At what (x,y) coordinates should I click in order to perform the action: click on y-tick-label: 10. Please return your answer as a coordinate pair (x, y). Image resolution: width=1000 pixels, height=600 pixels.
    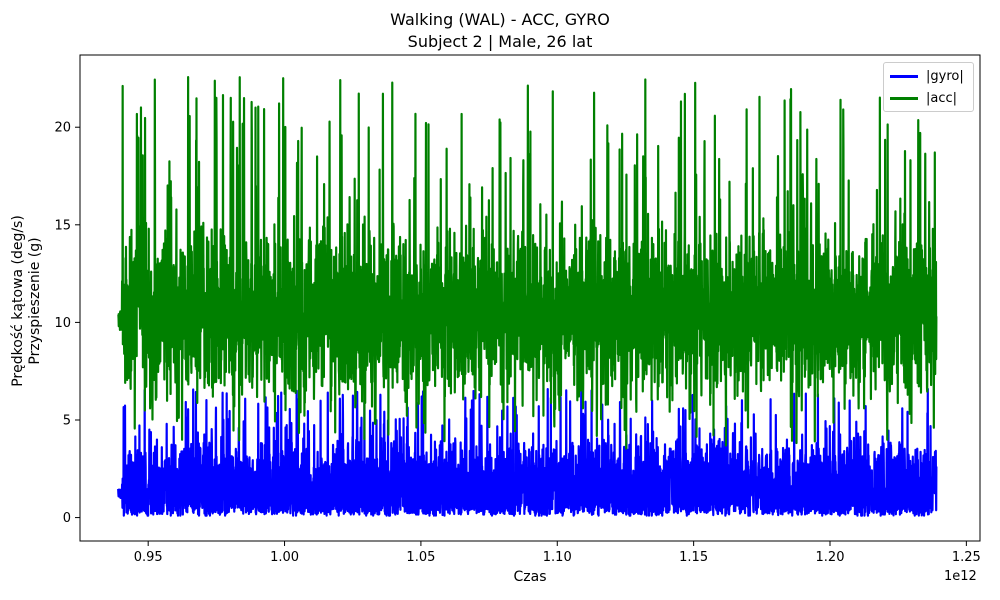
    Looking at the image, I should click on (62, 323).